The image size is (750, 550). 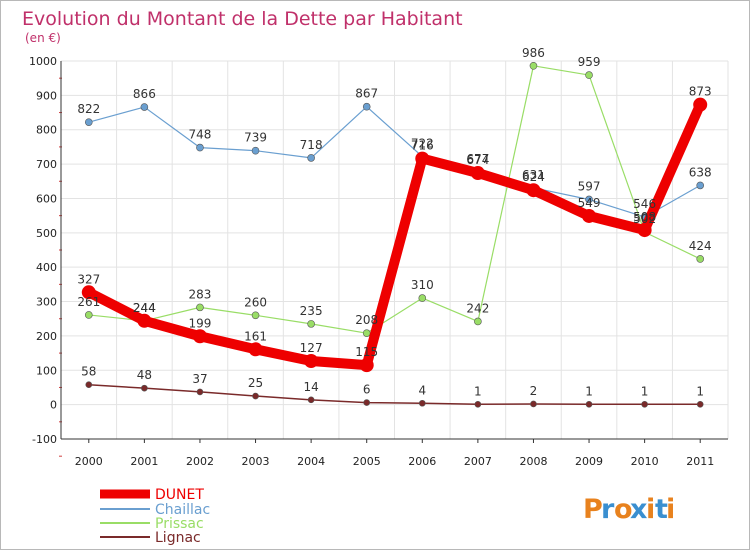 What do you see at coordinates (367, 461) in the screenshot?
I see `x-tick-label: 2005` at bounding box center [367, 461].